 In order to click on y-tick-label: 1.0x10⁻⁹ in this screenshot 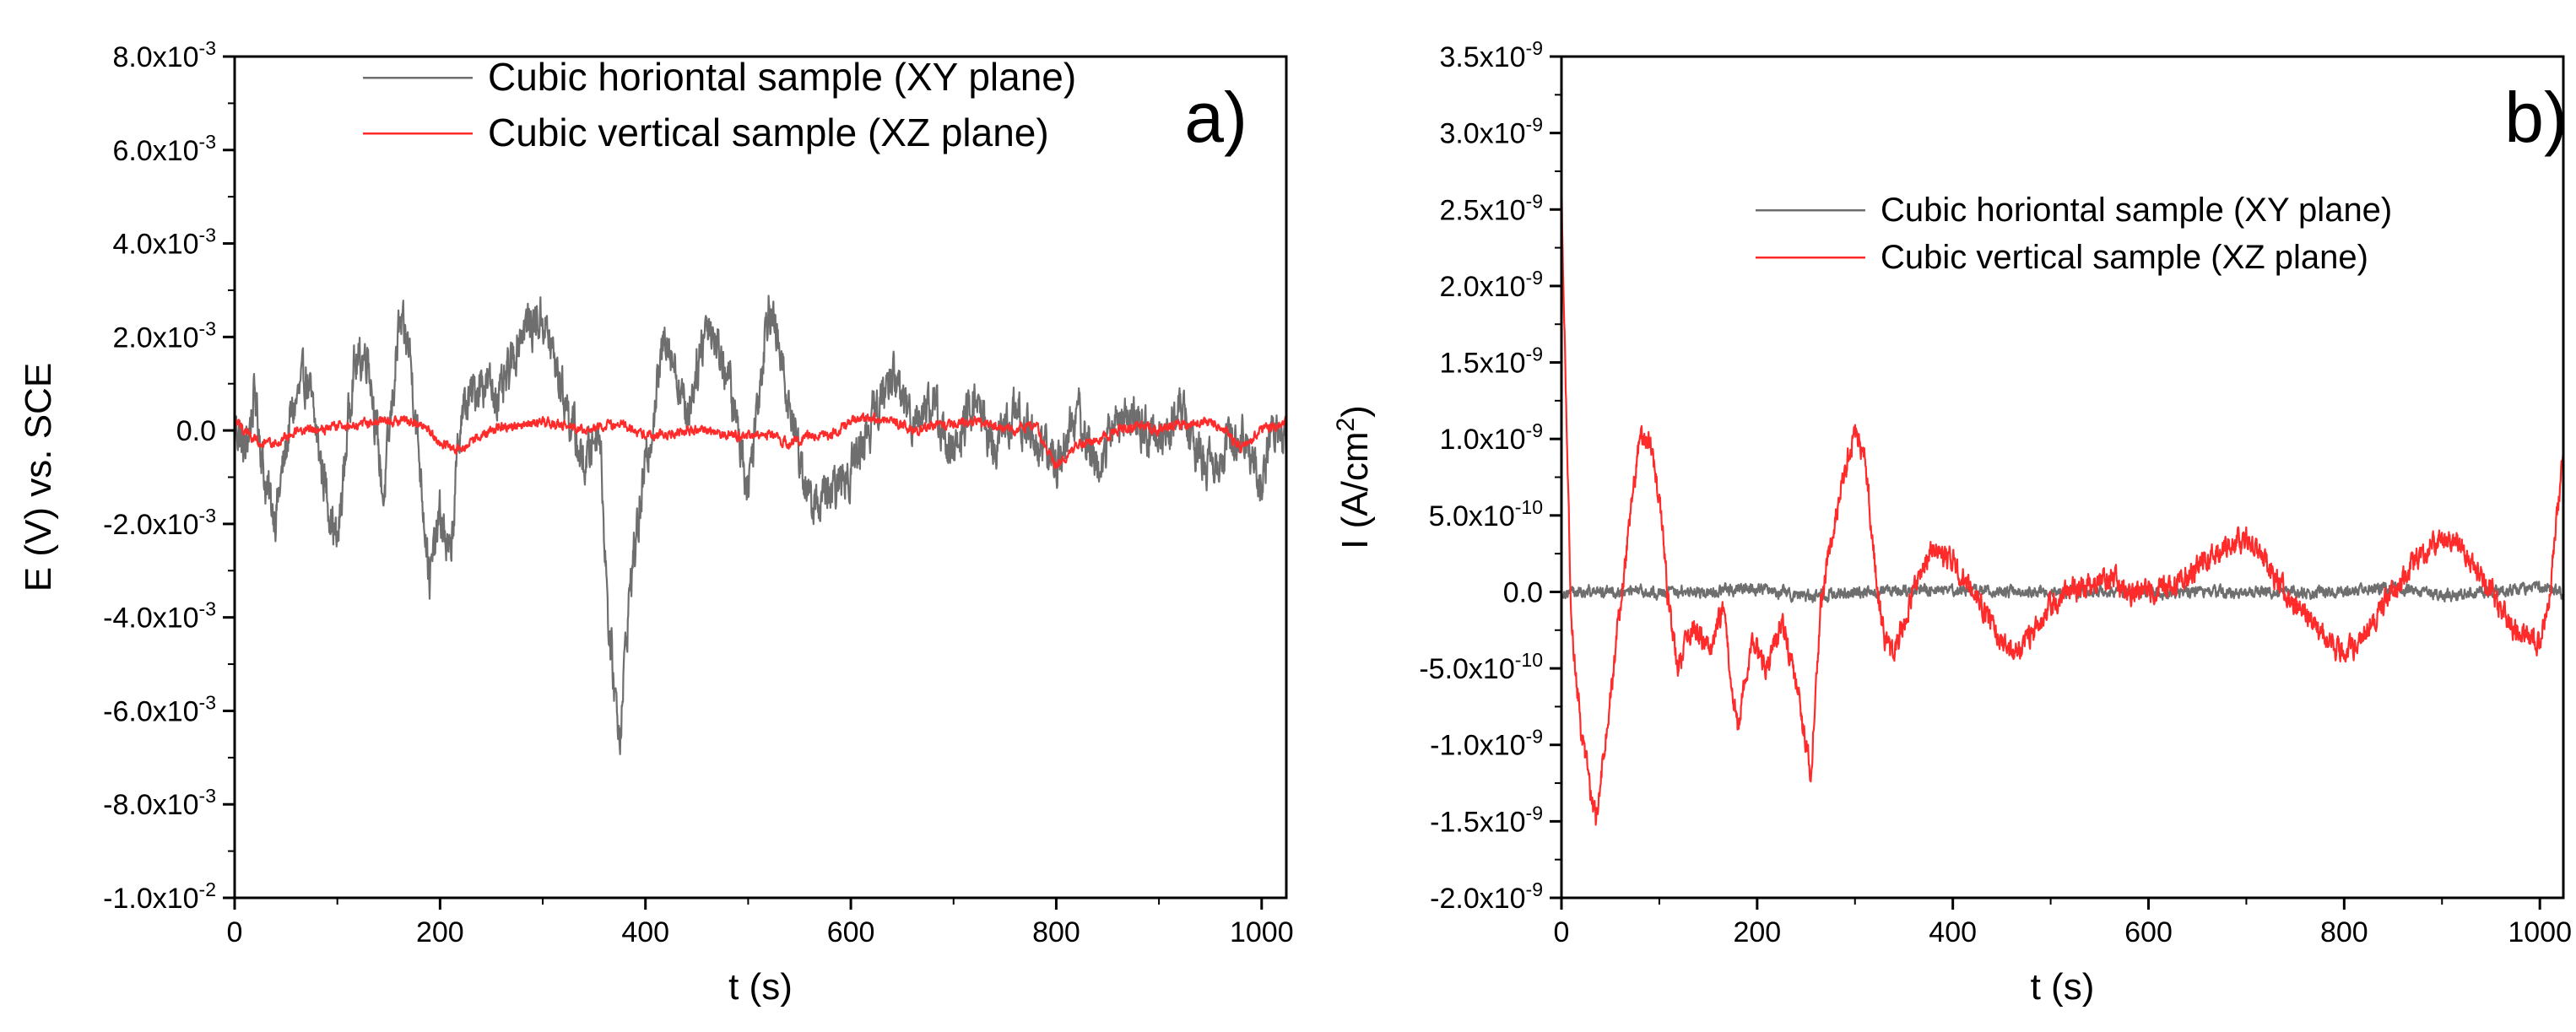, I will do `click(1491, 438)`.